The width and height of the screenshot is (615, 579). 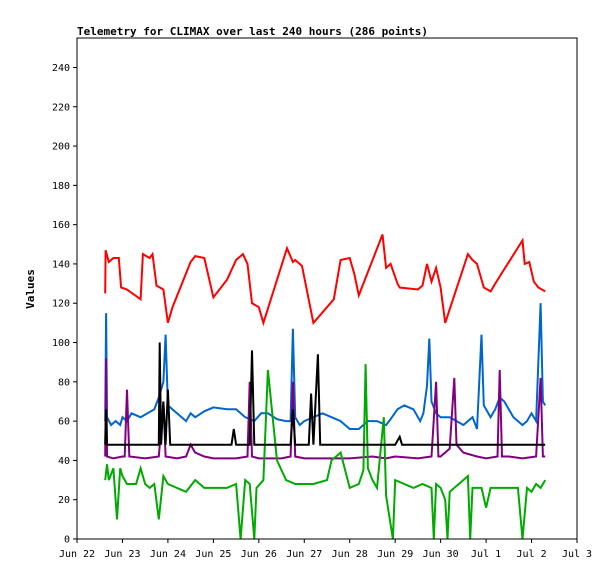 What do you see at coordinates (67, 540) in the screenshot?
I see `y-tick-label: 0` at bounding box center [67, 540].